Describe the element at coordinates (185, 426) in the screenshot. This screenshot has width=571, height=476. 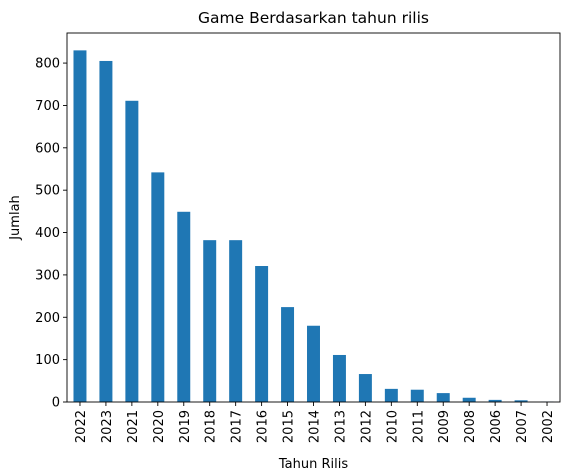
I see `x-tick-label: 2019` at that location.